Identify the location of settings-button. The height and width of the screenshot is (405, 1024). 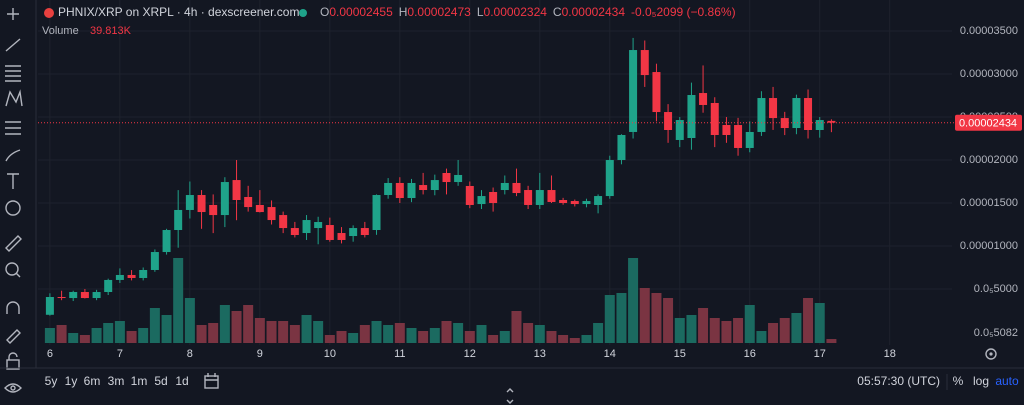
(991, 354).